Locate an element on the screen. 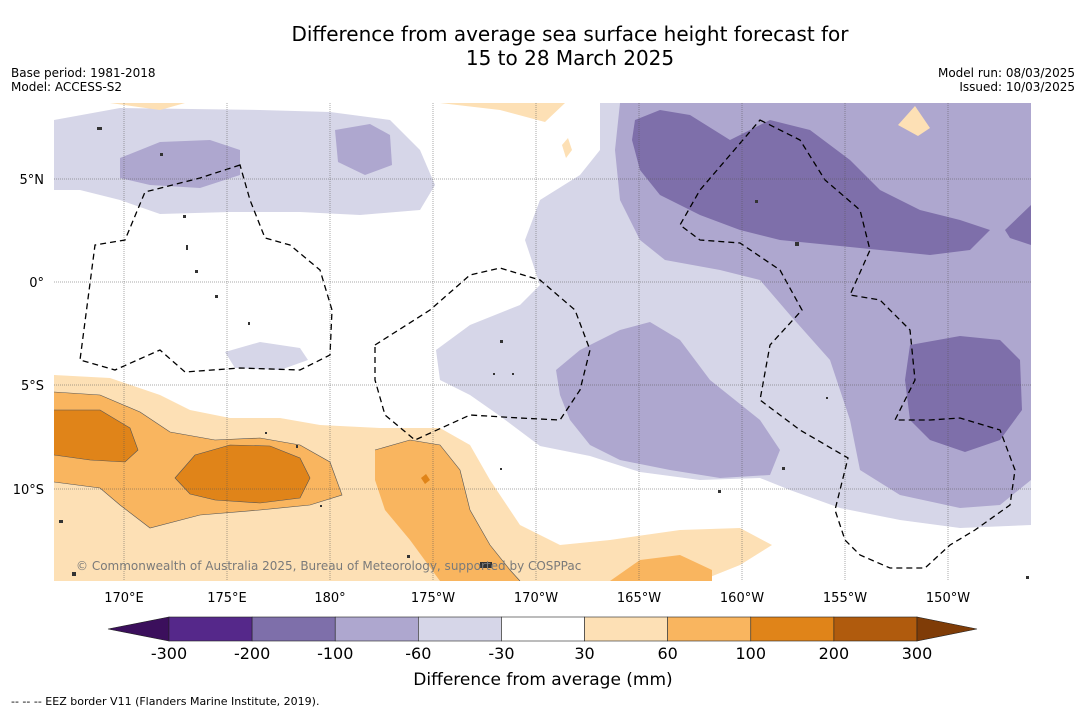 The width and height of the screenshot is (1085, 713). colorbar-extend-high is located at coordinates (947, 629).